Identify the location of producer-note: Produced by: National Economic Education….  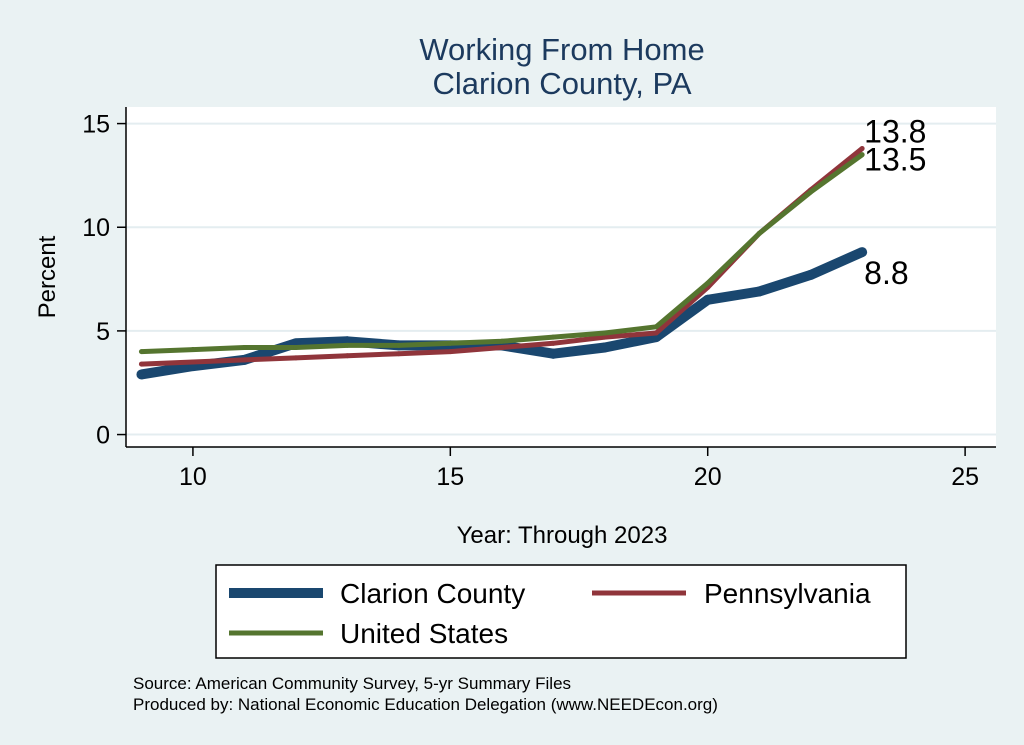
(425, 704).